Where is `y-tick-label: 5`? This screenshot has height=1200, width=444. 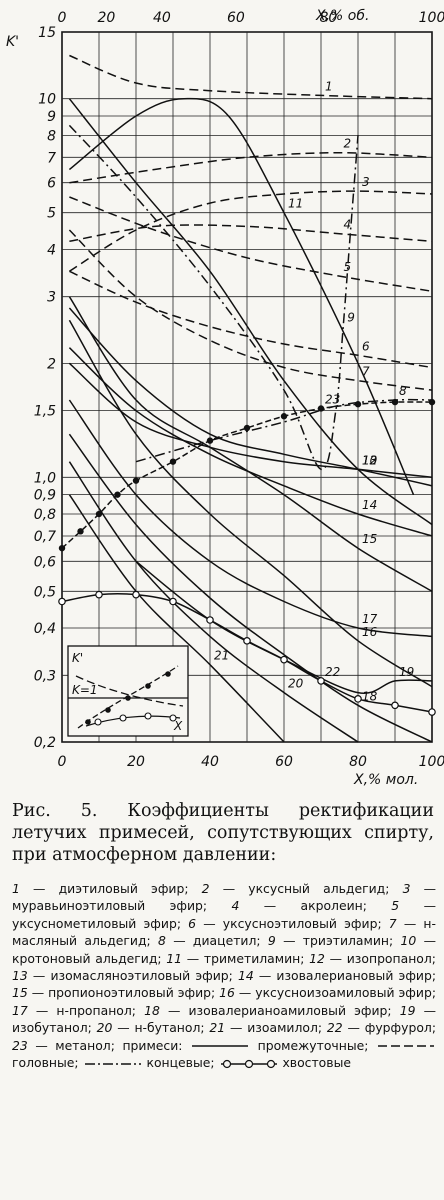
y-tick-label: 5 is located at coordinates (51, 214).